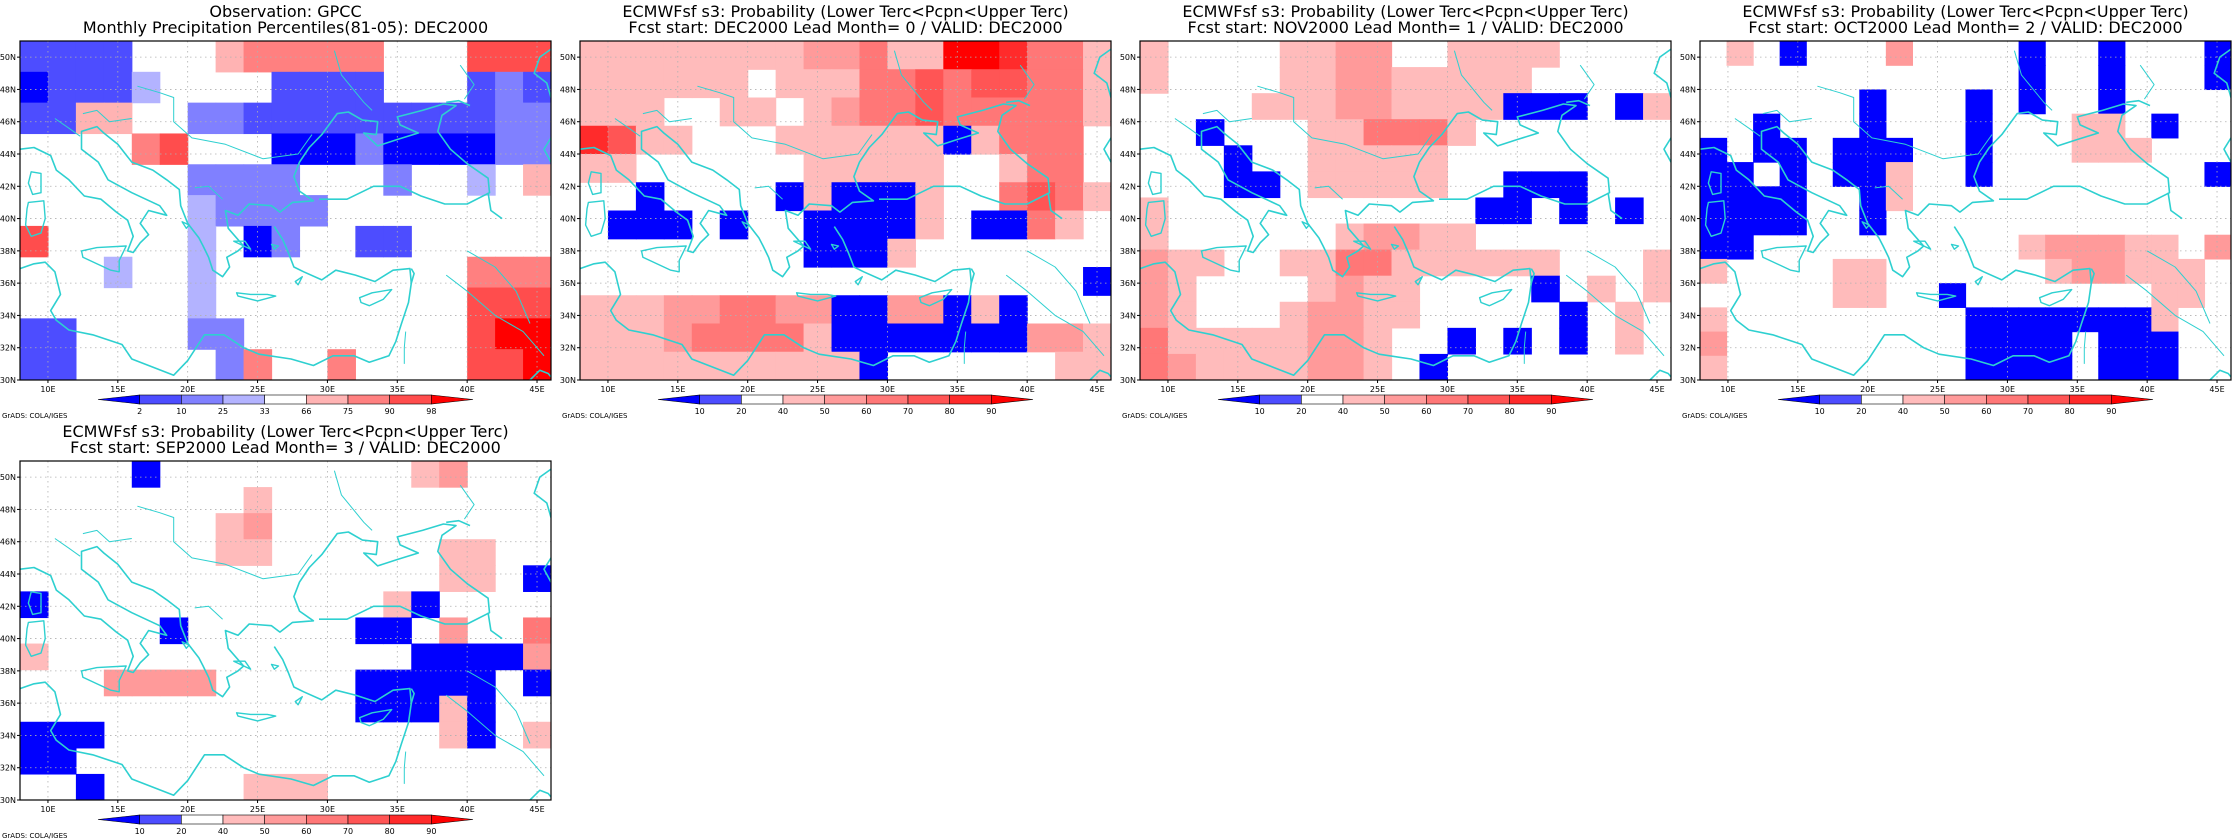  What do you see at coordinates (452, 399) in the screenshot?
I see `colorbar-end-right` at bounding box center [452, 399].